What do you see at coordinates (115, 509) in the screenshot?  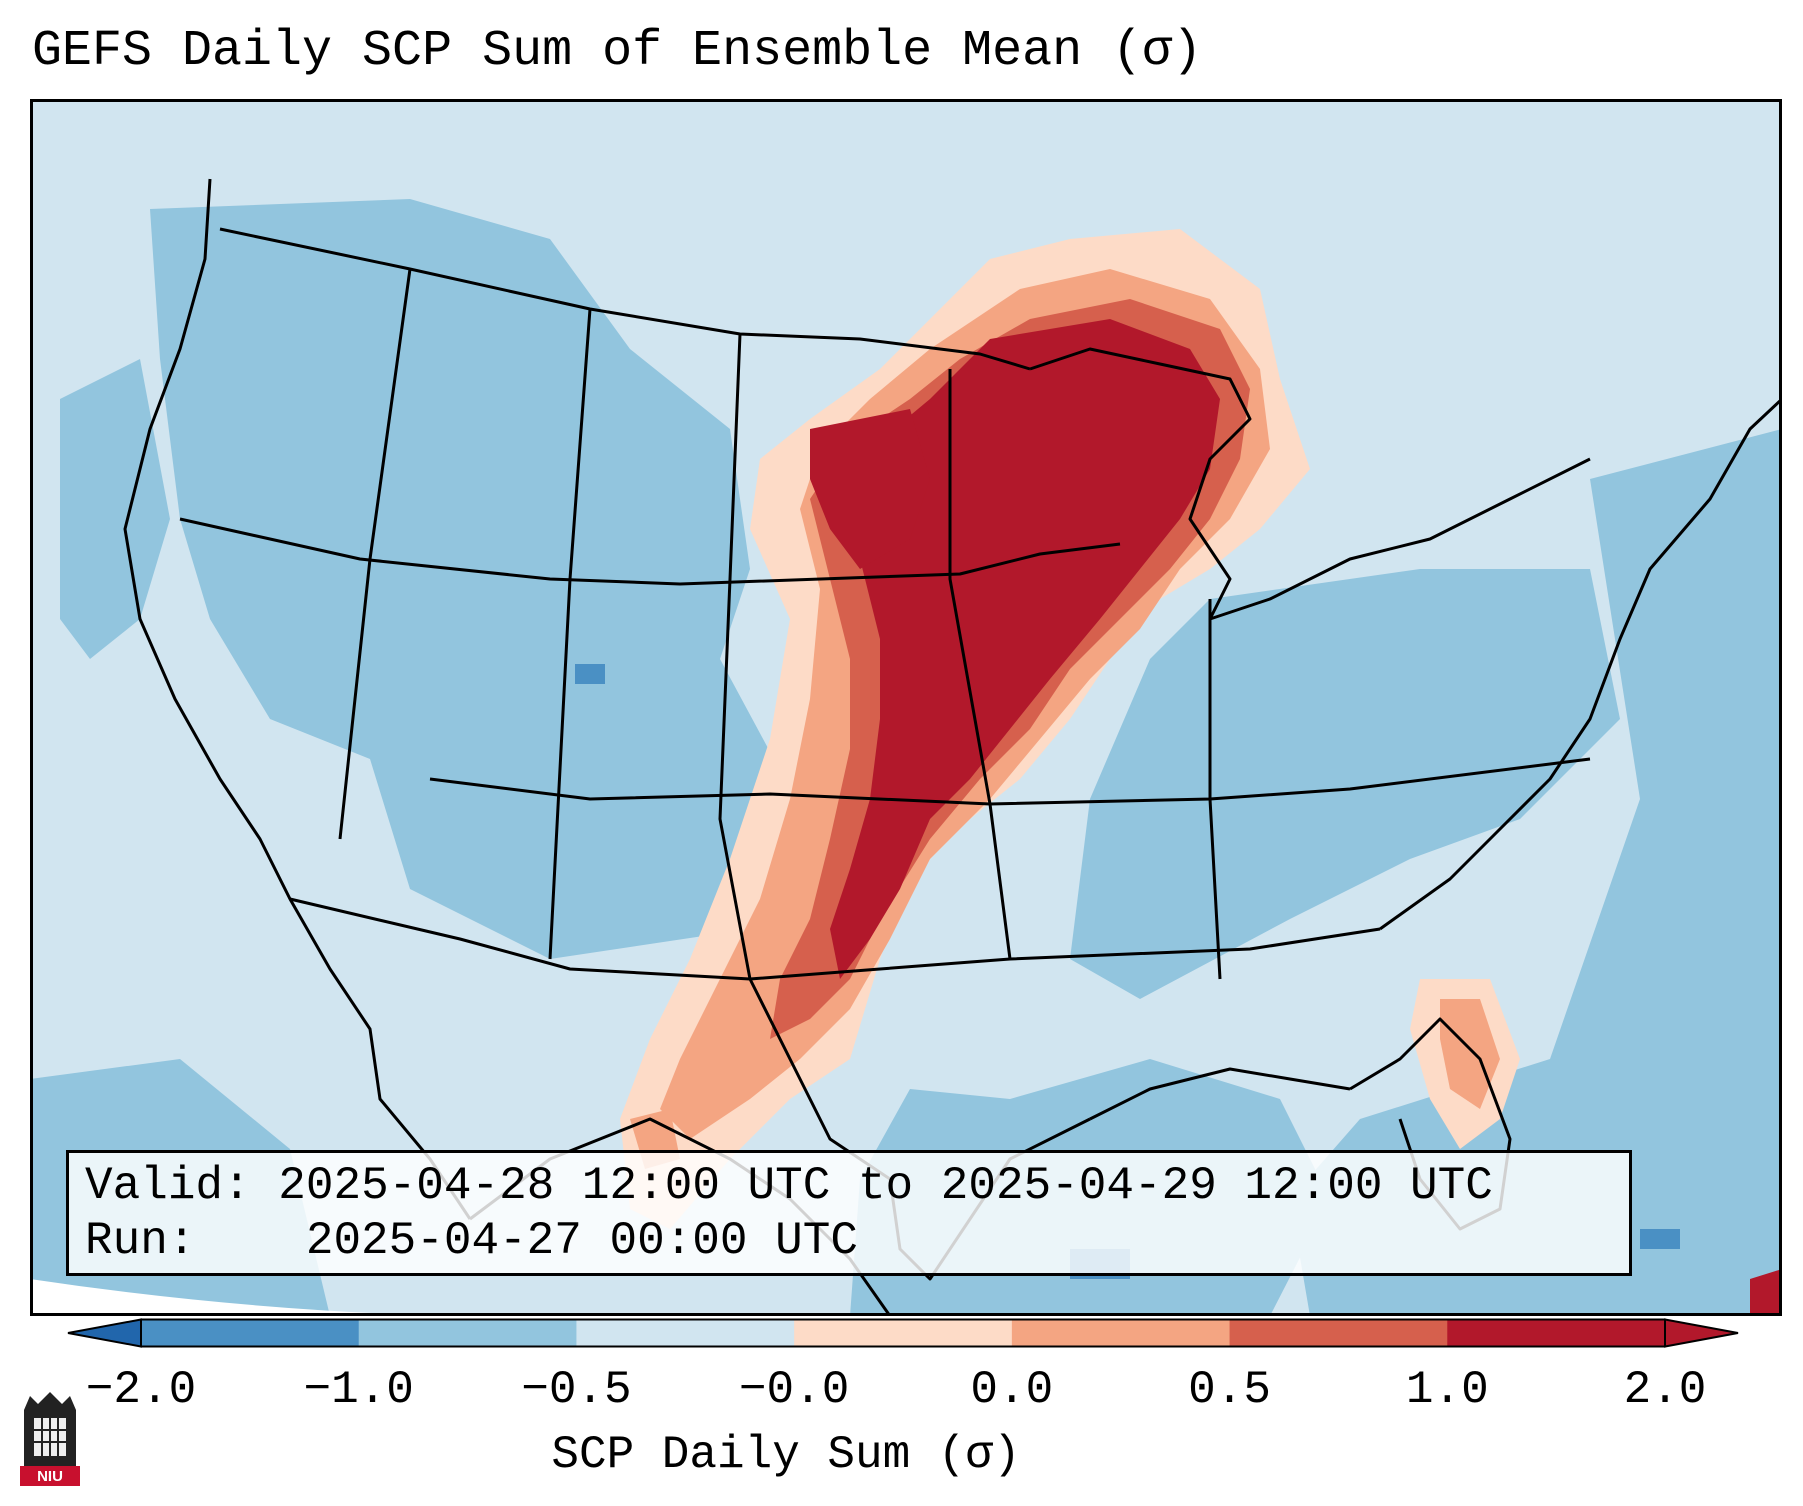 I see `west-coast-neg` at bounding box center [115, 509].